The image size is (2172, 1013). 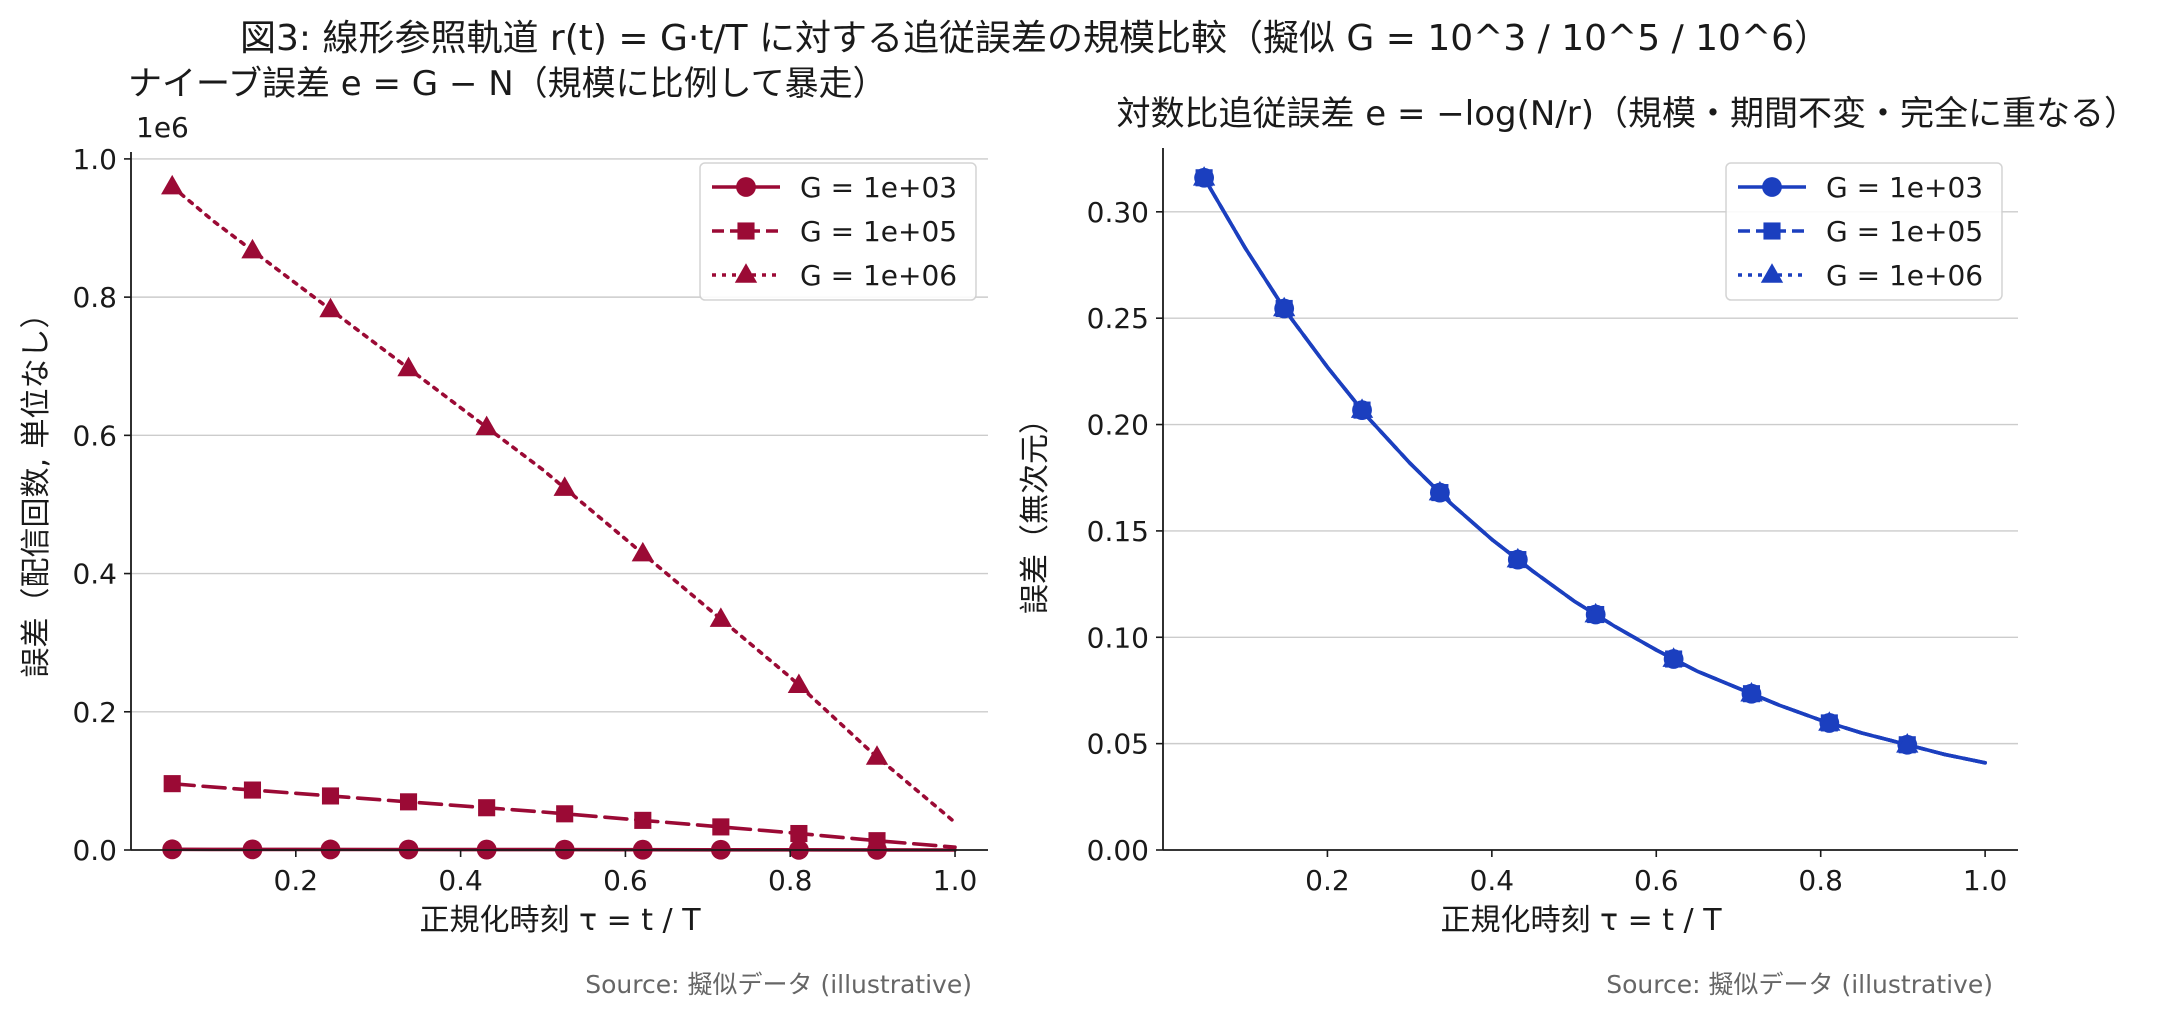 What do you see at coordinates (1118, 425) in the screenshot?
I see `y-tick-label: 0.20` at bounding box center [1118, 425].